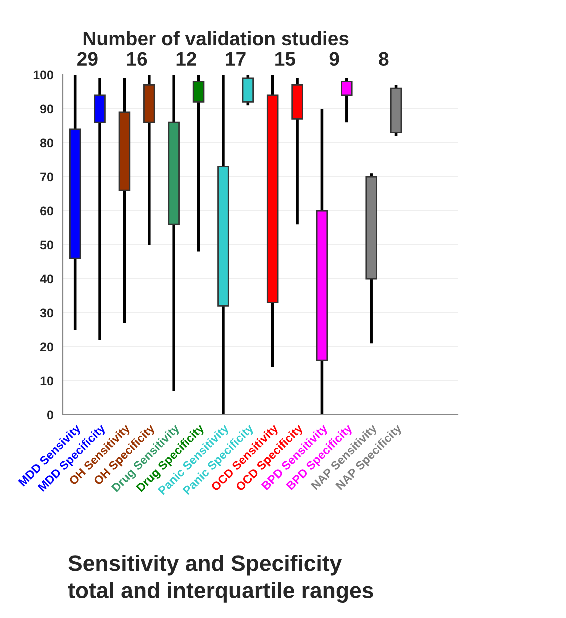  What do you see at coordinates (47, 313) in the screenshot?
I see `y-tick-label: 30` at bounding box center [47, 313].